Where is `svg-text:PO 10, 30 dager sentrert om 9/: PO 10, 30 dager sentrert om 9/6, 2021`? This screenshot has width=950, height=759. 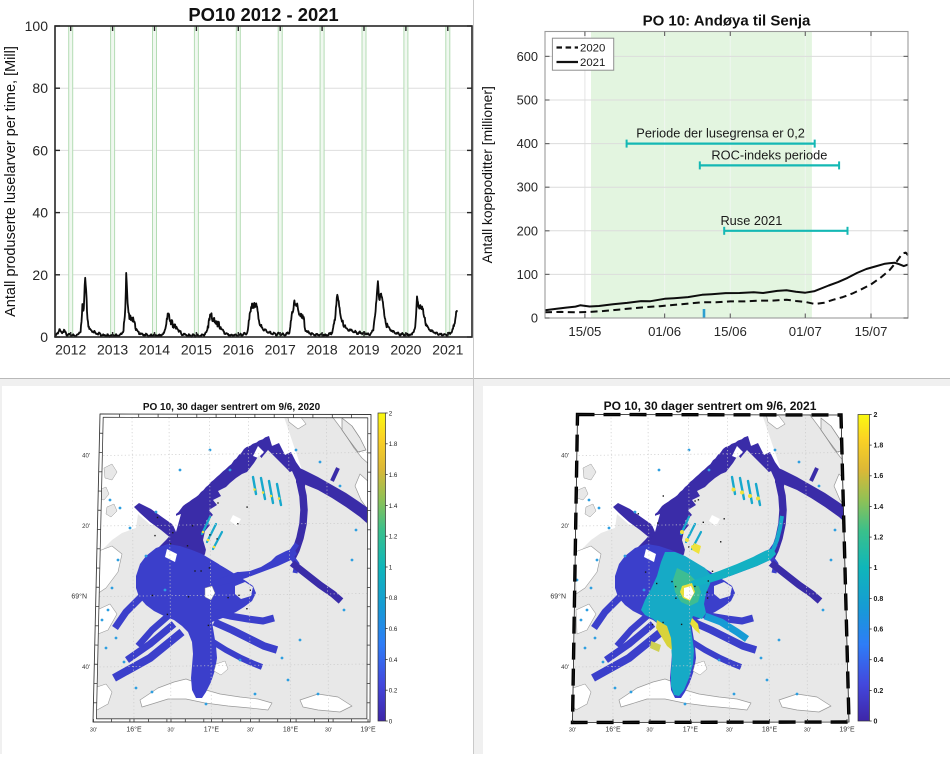 svg-text:PO 10, 30 dager sentrert om 9/: PO 10, 30 dager sentrert om 9/6, 2021 is located at coordinates (710, 406).